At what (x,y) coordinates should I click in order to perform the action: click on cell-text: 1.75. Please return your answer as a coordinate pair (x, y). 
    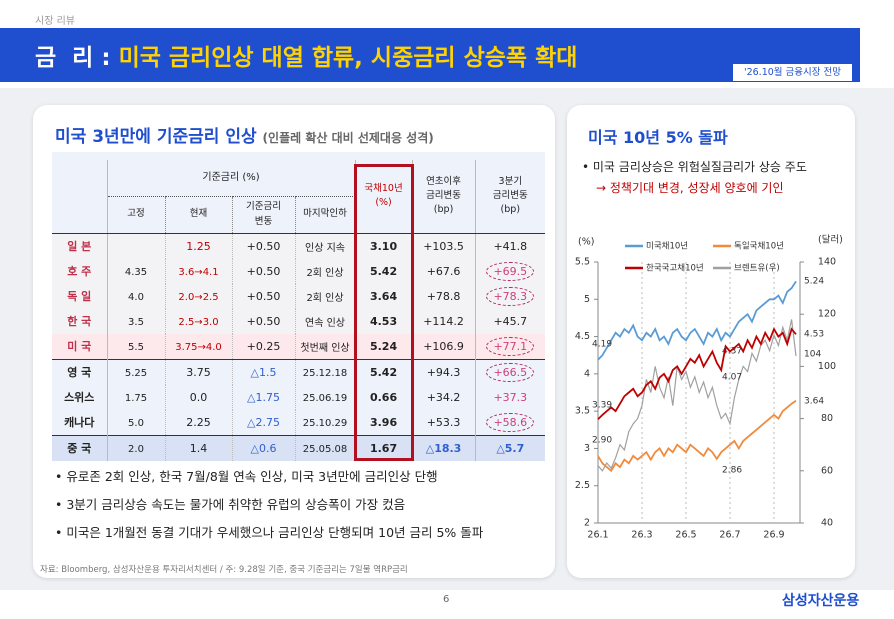
    Looking at the image, I should click on (136, 398).